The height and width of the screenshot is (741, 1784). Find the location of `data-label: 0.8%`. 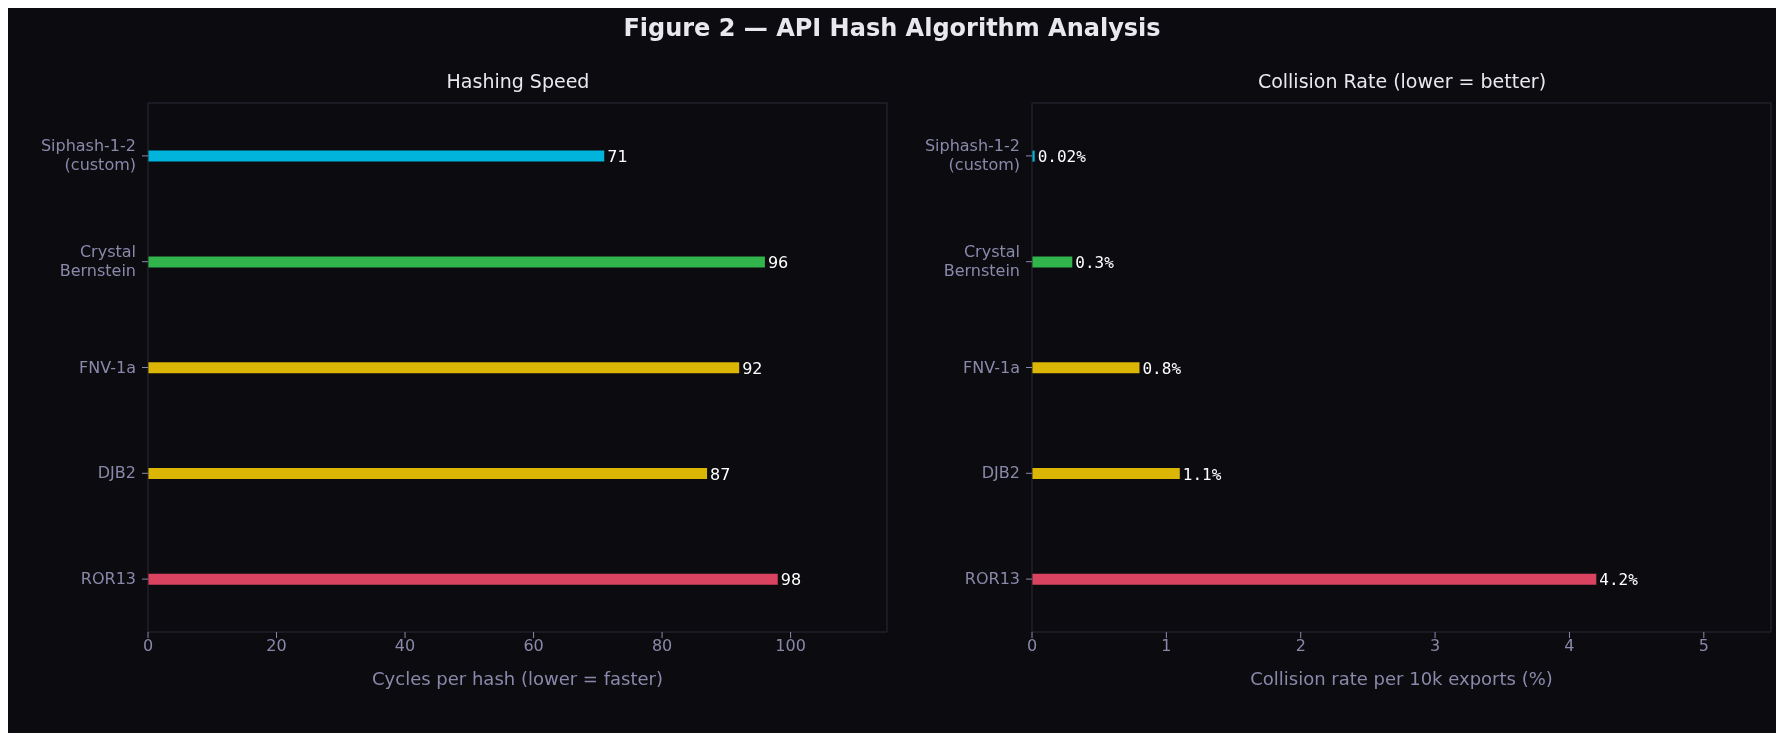

data-label: 0.8% is located at coordinates (1162, 368).